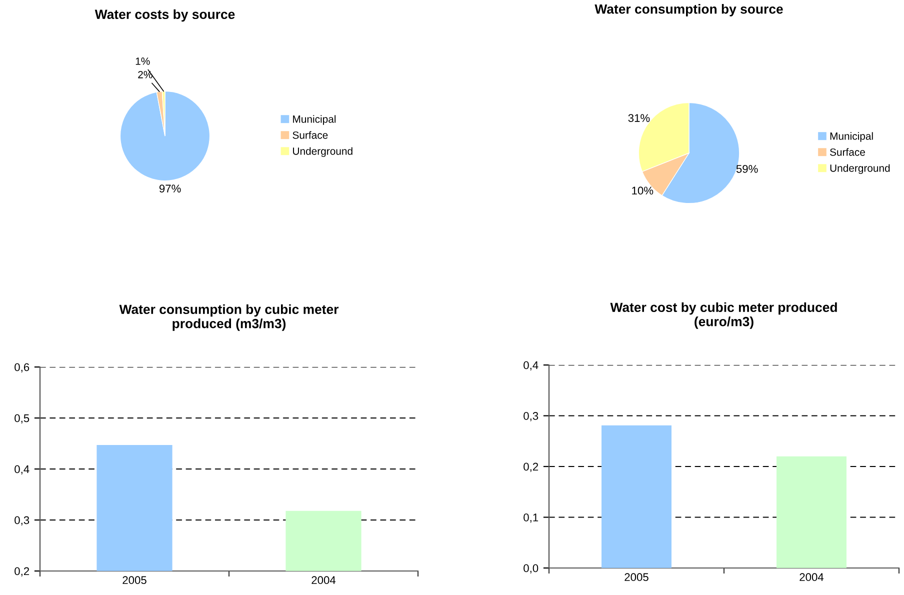 The height and width of the screenshot is (595, 904). What do you see at coordinates (143, 61) in the screenshot?
I see `data-label: 1%` at bounding box center [143, 61].